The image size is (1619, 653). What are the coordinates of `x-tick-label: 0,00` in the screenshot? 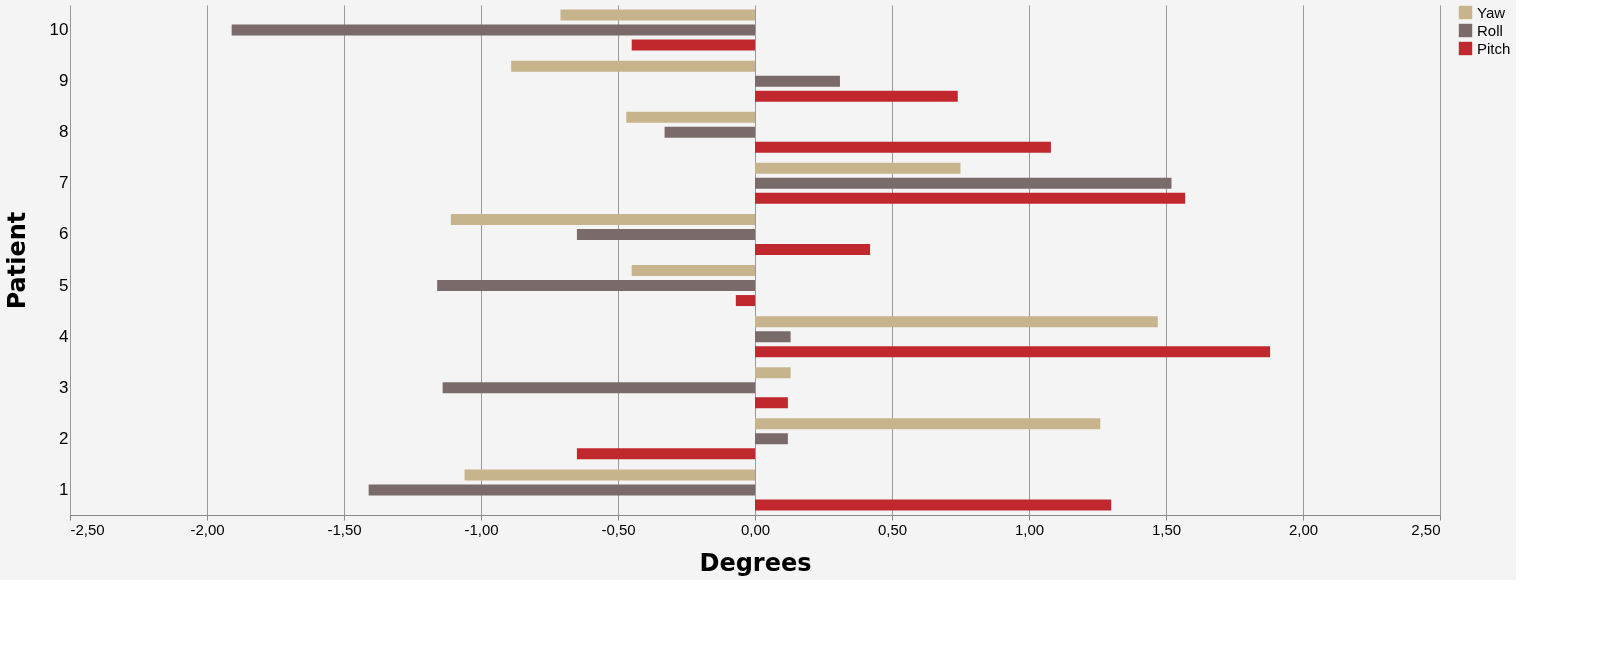 It's located at (755, 529).